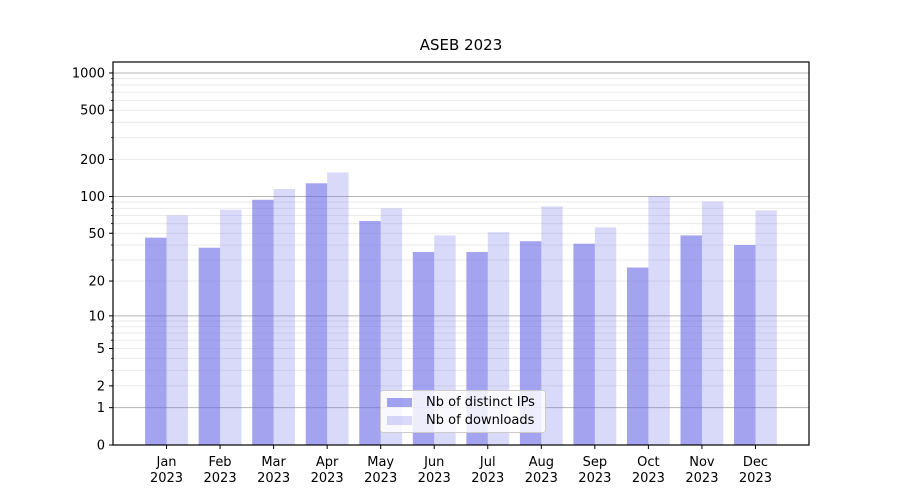 The width and height of the screenshot is (900, 500). I want to click on x-tick-label-oct-2023: Oct 2023, so click(648, 470).